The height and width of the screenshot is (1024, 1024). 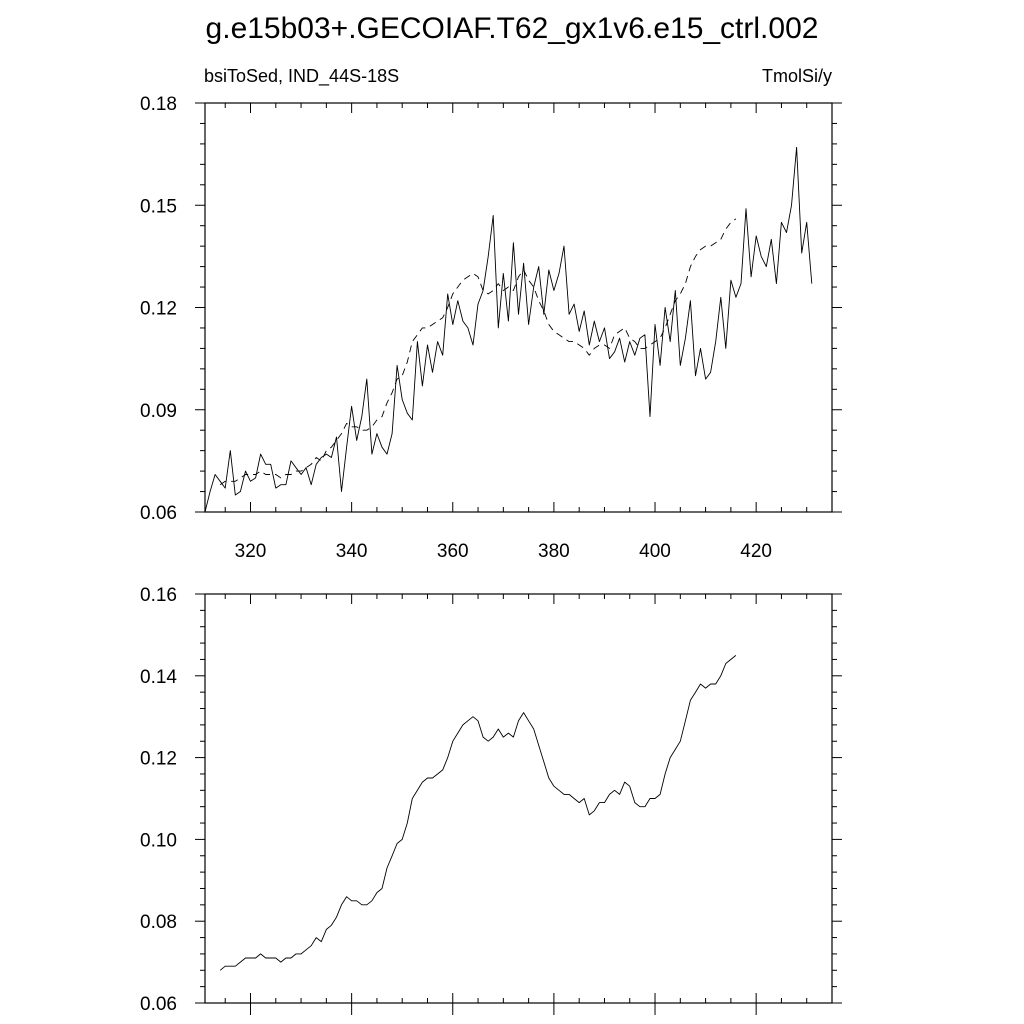 I want to click on y-tick-label: 0.18, so click(x=158, y=104).